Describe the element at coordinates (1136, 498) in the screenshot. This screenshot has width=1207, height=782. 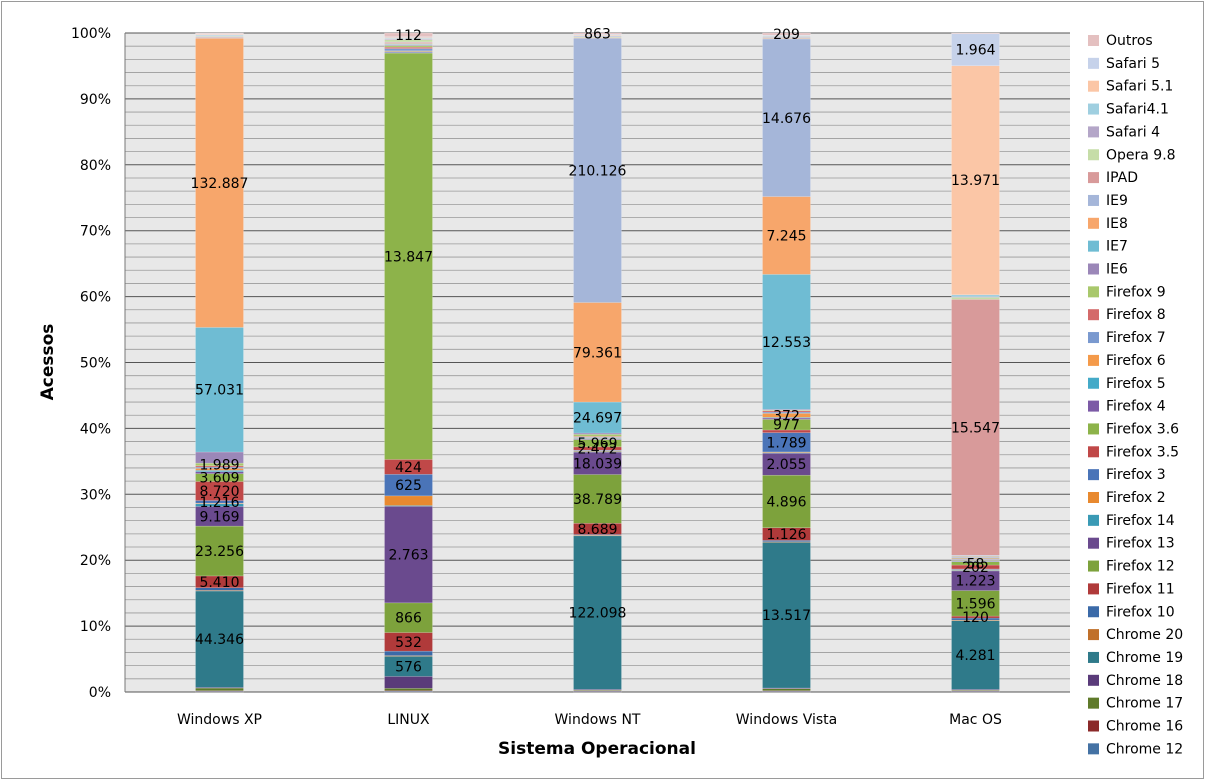
I see `legend-label: Firefox 2` at that location.